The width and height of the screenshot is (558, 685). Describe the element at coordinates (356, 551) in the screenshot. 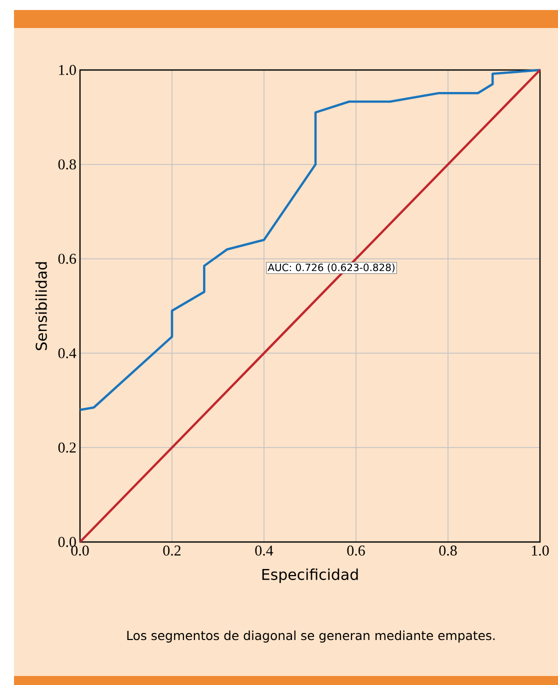

I see `x-tick-label: 0.6` at that location.